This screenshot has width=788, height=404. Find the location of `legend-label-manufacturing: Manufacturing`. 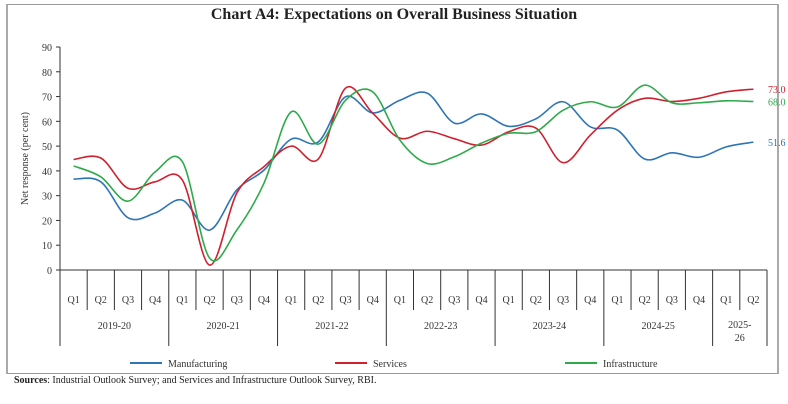

legend-label-manufacturing: Manufacturing is located at coordinates (197, 364).